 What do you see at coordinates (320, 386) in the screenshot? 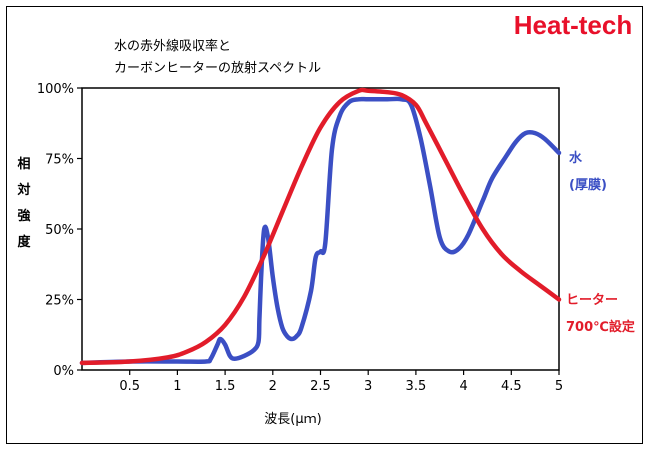
I see `x-tick-label-4: 2.5` at bounding box center [320, 386].